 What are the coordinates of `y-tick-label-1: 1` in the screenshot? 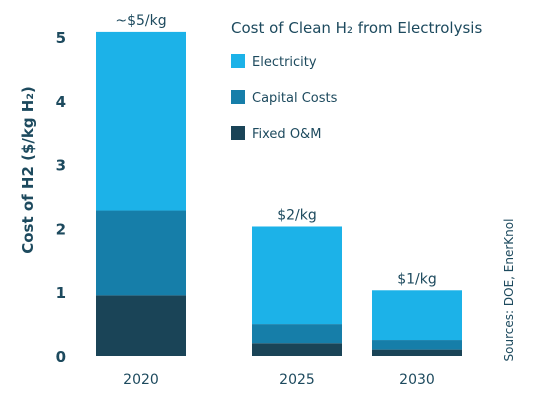 It's located at (61, 293).